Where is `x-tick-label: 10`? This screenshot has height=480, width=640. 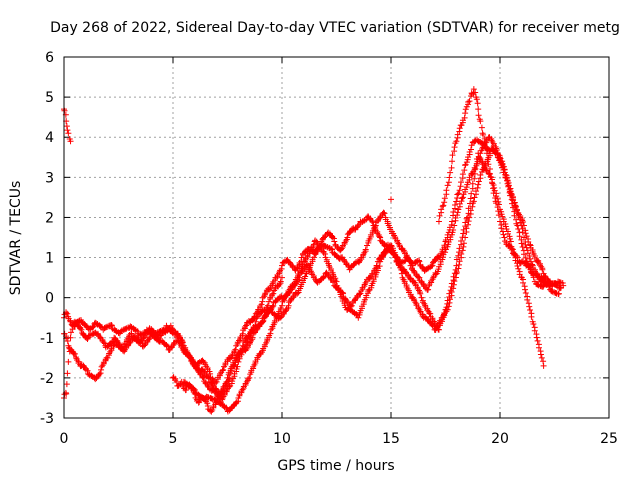 x-tick-label: 10 is located at coordinates (282, 439).